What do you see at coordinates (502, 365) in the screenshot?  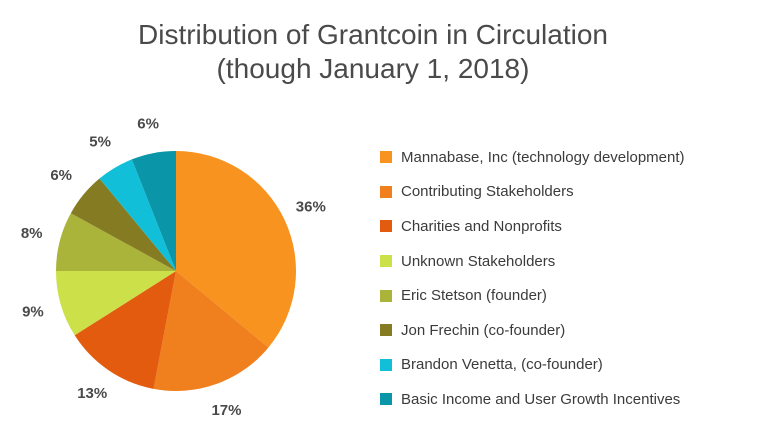 I see `legend-label: Brandon Venetta, (co-founder)` at bounding box center [502, 365].